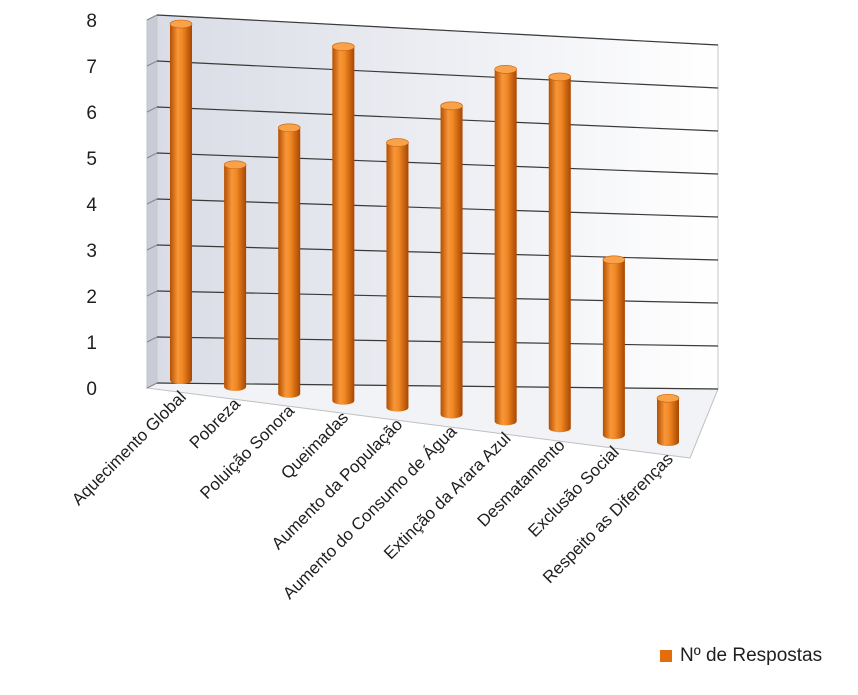  Describe the element at coordinates (91, 67) in the screenshot. I see `y-tick-label: 7` at that location.